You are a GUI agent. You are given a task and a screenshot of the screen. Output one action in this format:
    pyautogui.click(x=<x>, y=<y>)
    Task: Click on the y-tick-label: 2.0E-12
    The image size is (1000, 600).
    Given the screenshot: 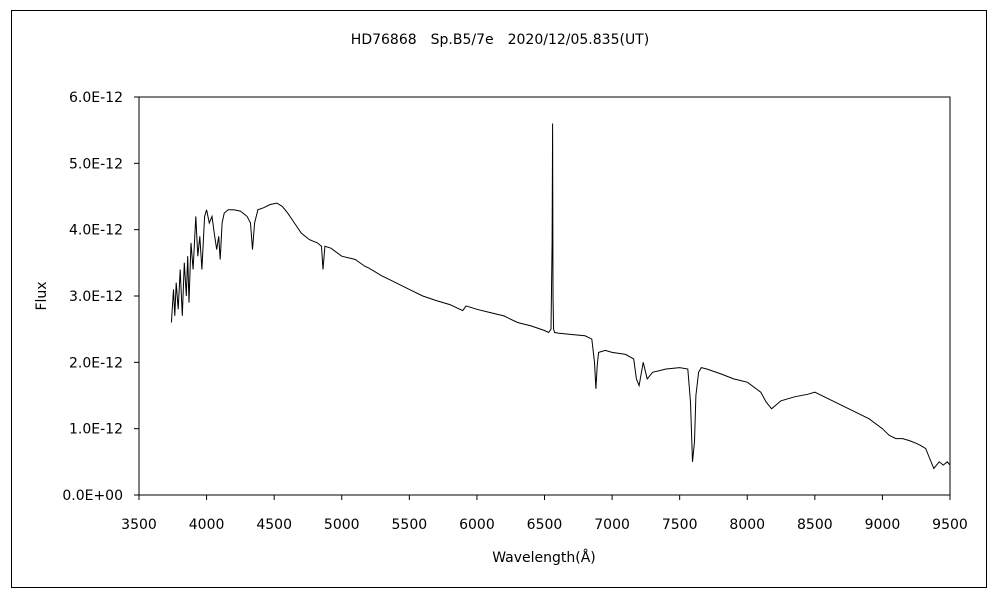 What is the action you would take?
    pyautogui.click(x=96, y=363)
    